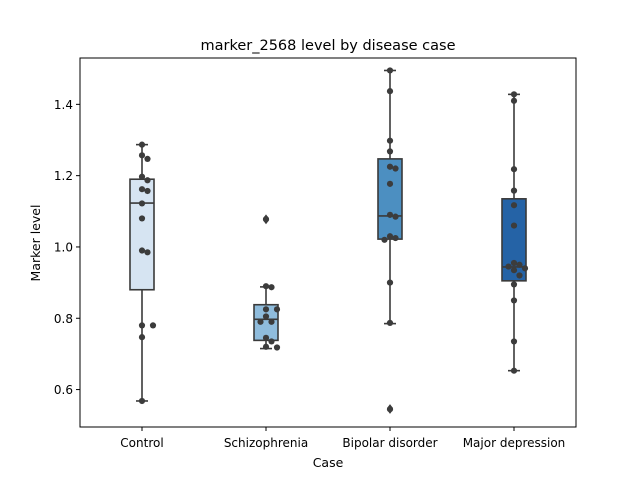  What do you see at coordinates (517, 232) in the screenshot?
I see `points-major-depression` at bounding box center [517, 232].